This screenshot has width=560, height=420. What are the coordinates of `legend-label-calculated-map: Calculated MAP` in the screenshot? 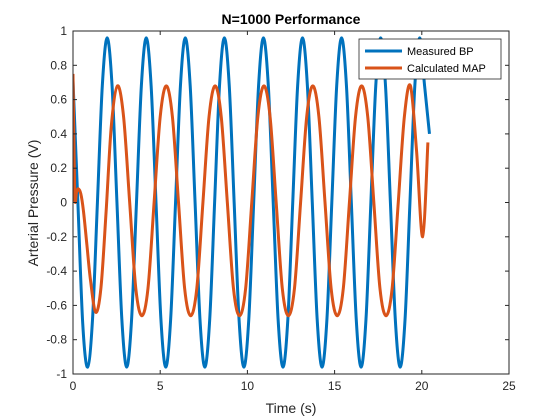 It's located at (446, 69).